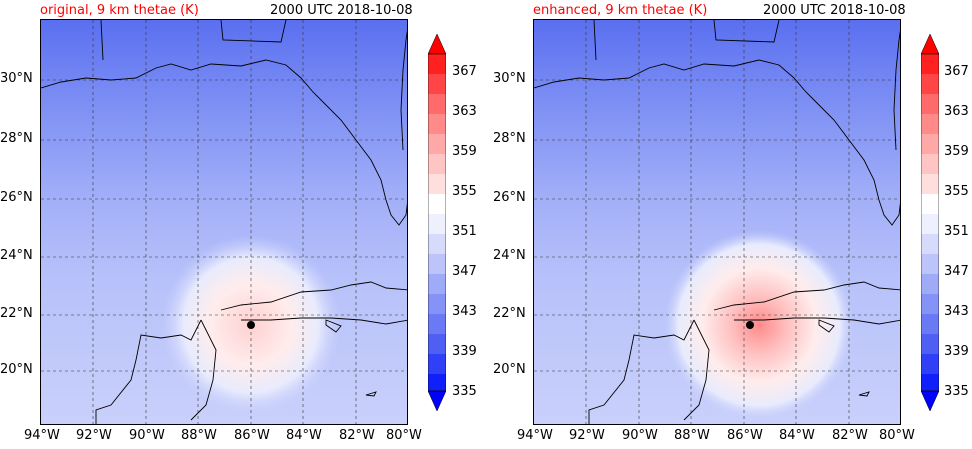 Image resolution: width=972 pixels, height=449 pixels. Describe the element at coordinates (341, 10) in the screenshot. I see `panel-1-time: 2000 UTC 2018-10-08` at that location.